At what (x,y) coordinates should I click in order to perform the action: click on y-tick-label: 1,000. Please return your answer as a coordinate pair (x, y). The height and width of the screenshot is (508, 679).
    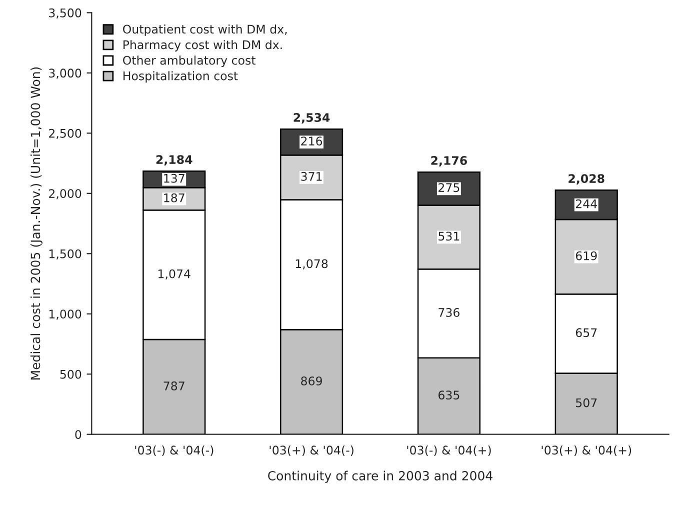
    Looking at the image, I should click on (65, 315).